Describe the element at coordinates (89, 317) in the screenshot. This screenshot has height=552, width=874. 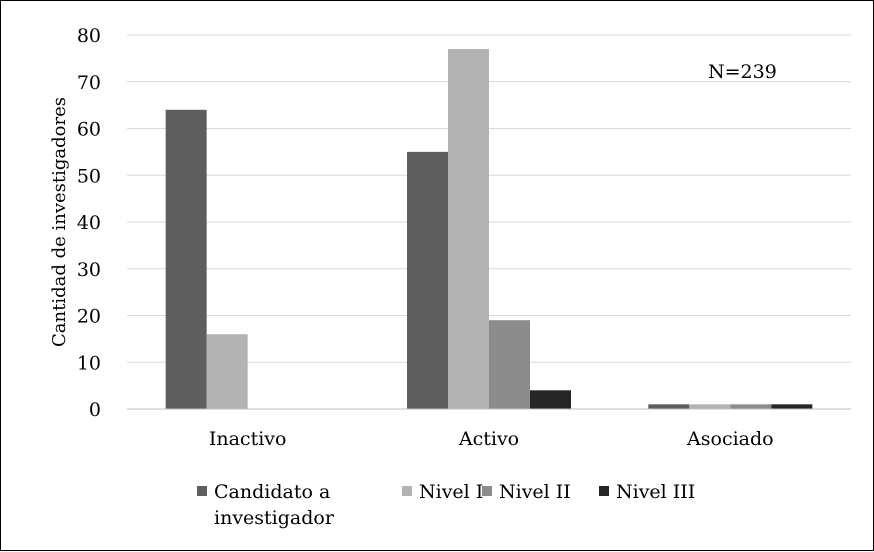
I see `y-tick-label: 20` at that location.